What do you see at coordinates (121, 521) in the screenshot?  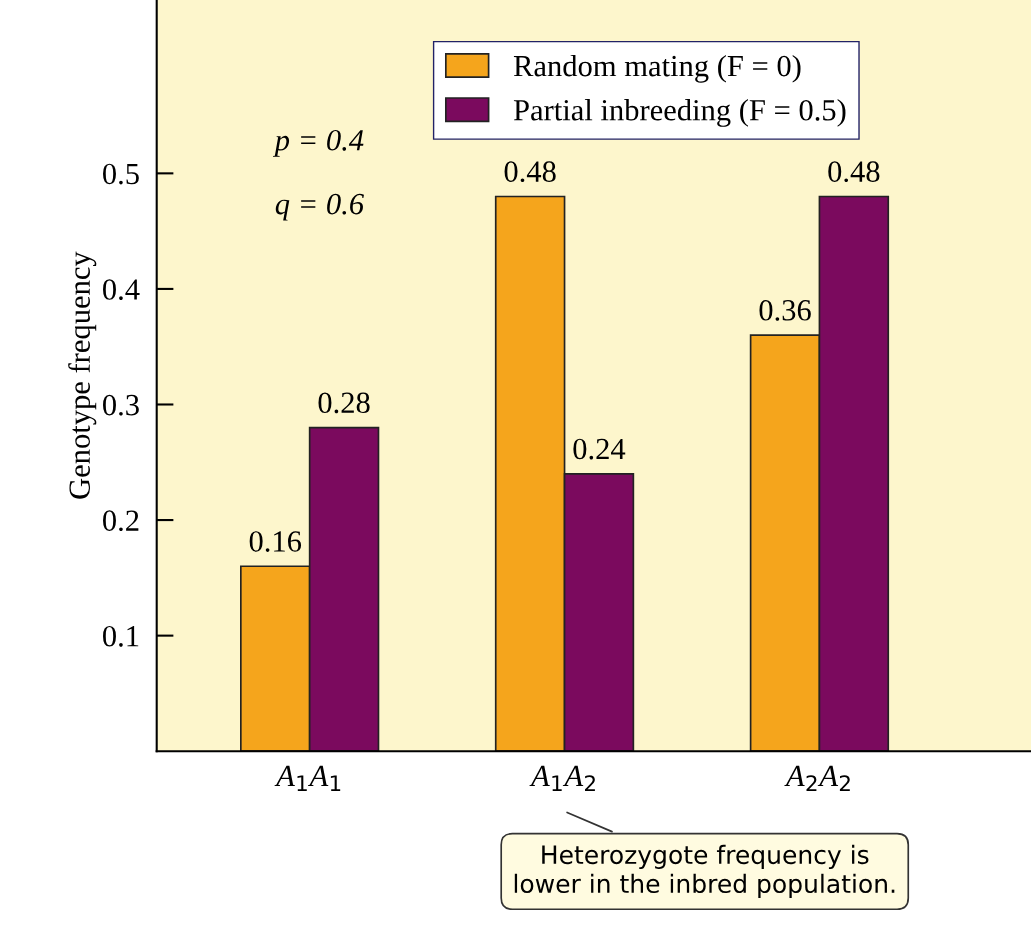 I see `y-tick-label: 0.2` at bounding box center [121, 521].